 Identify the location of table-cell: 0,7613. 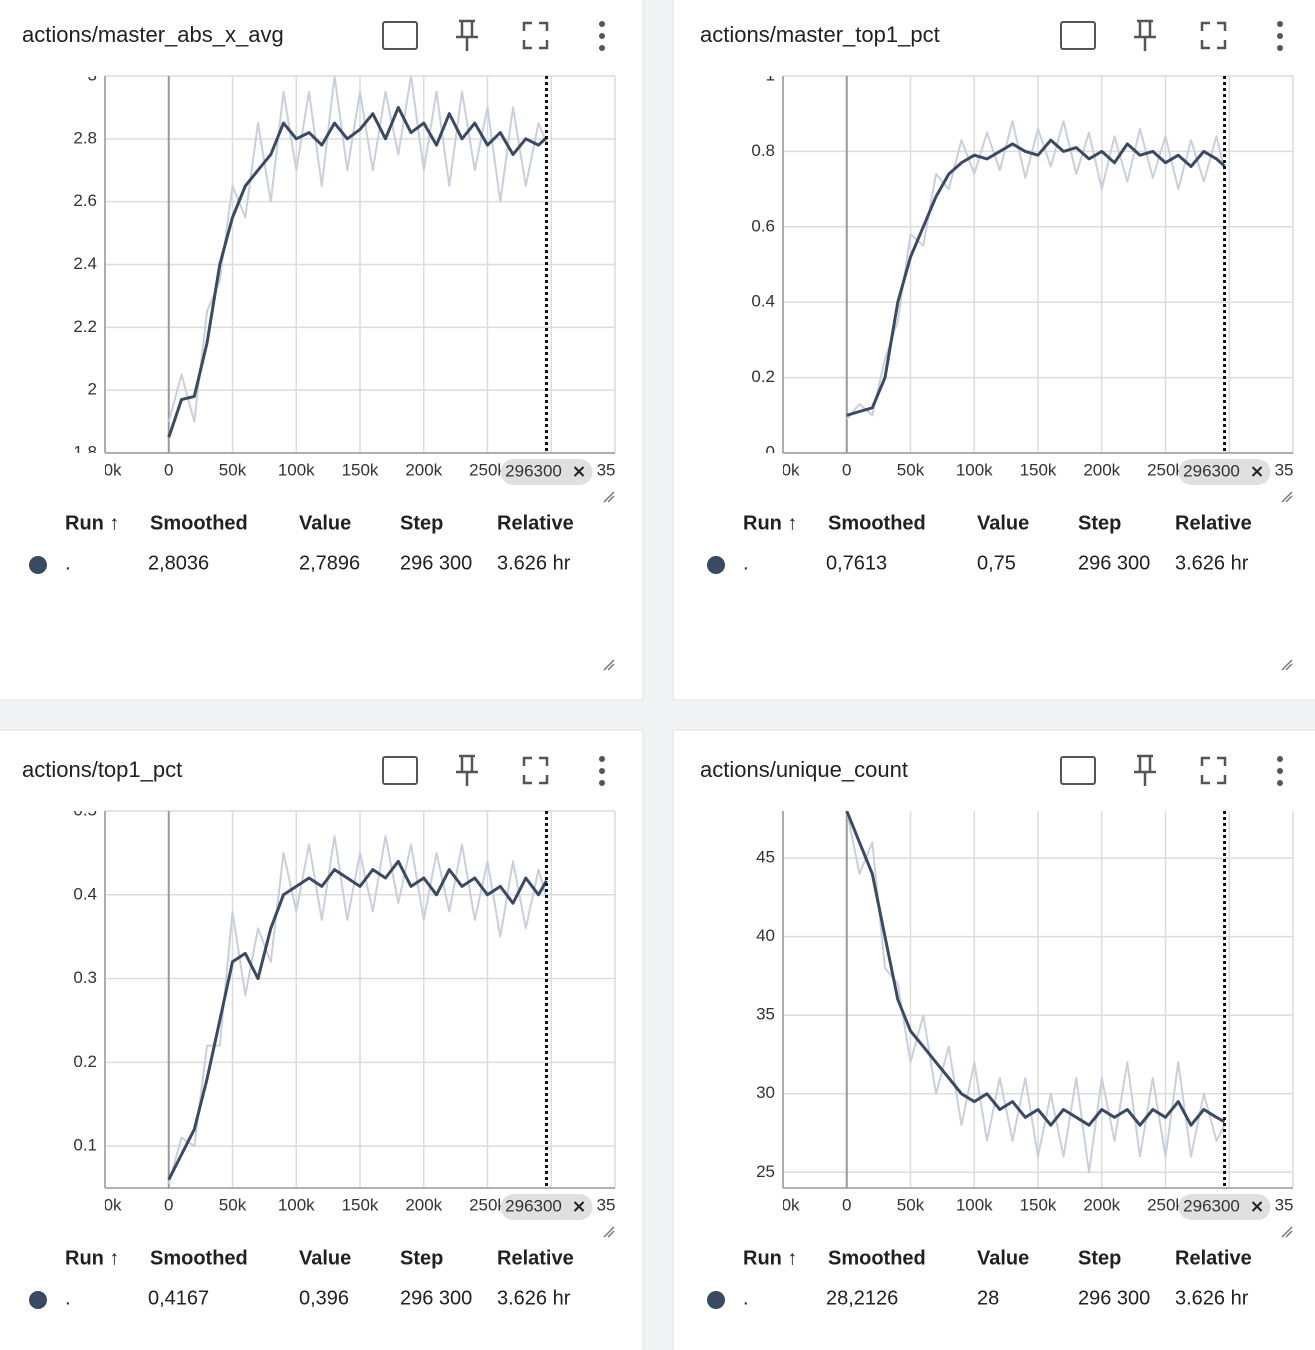
(856, 563).